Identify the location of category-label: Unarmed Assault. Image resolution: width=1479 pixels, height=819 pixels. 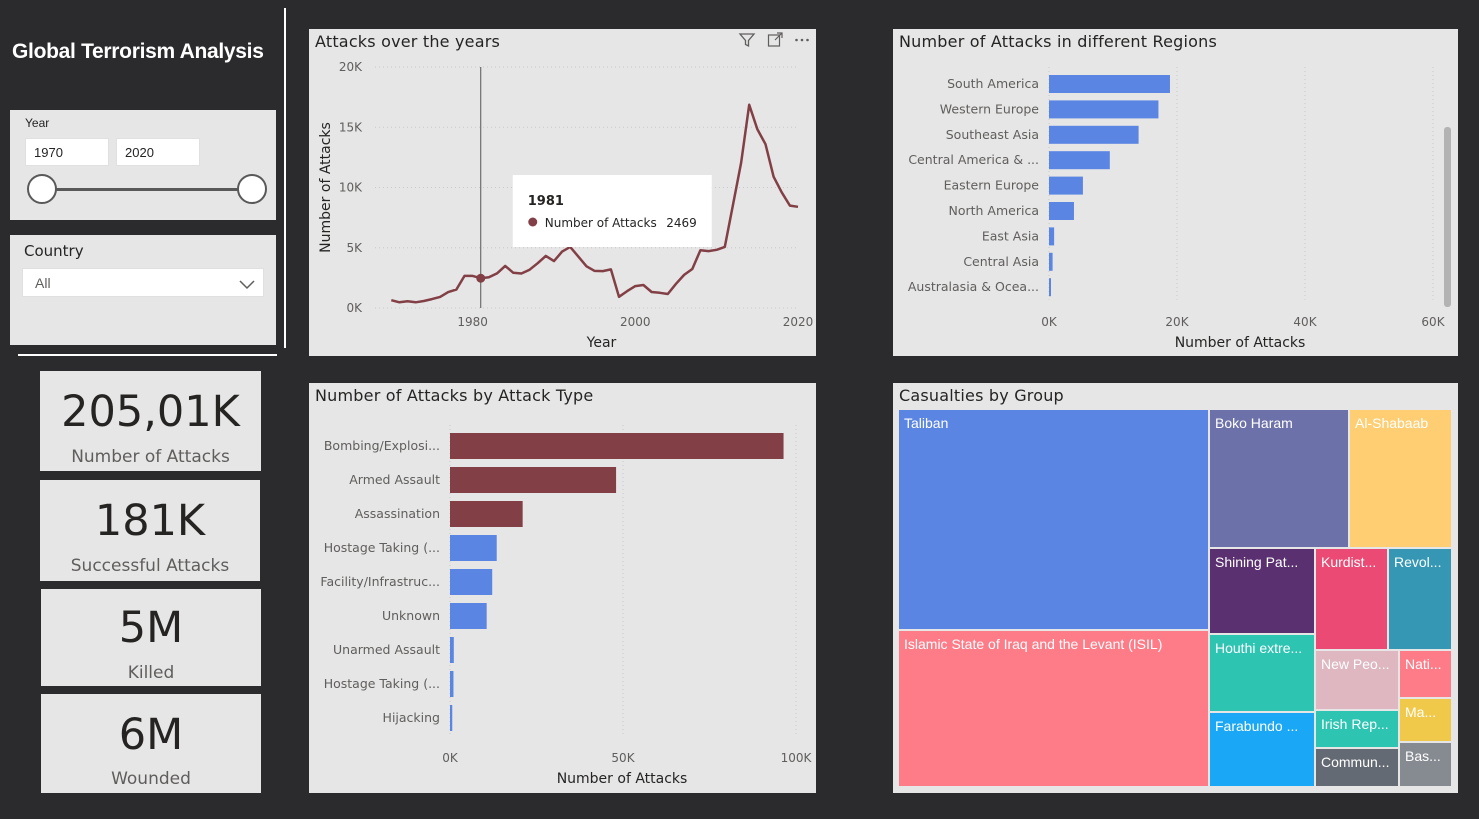
(386, 649).